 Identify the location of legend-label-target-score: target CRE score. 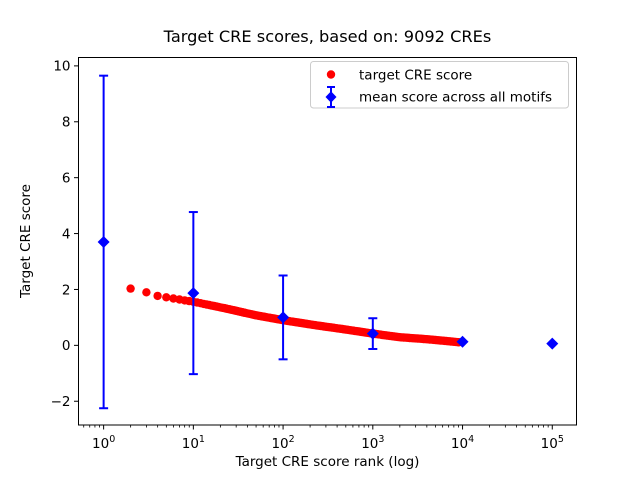
(415, 76).